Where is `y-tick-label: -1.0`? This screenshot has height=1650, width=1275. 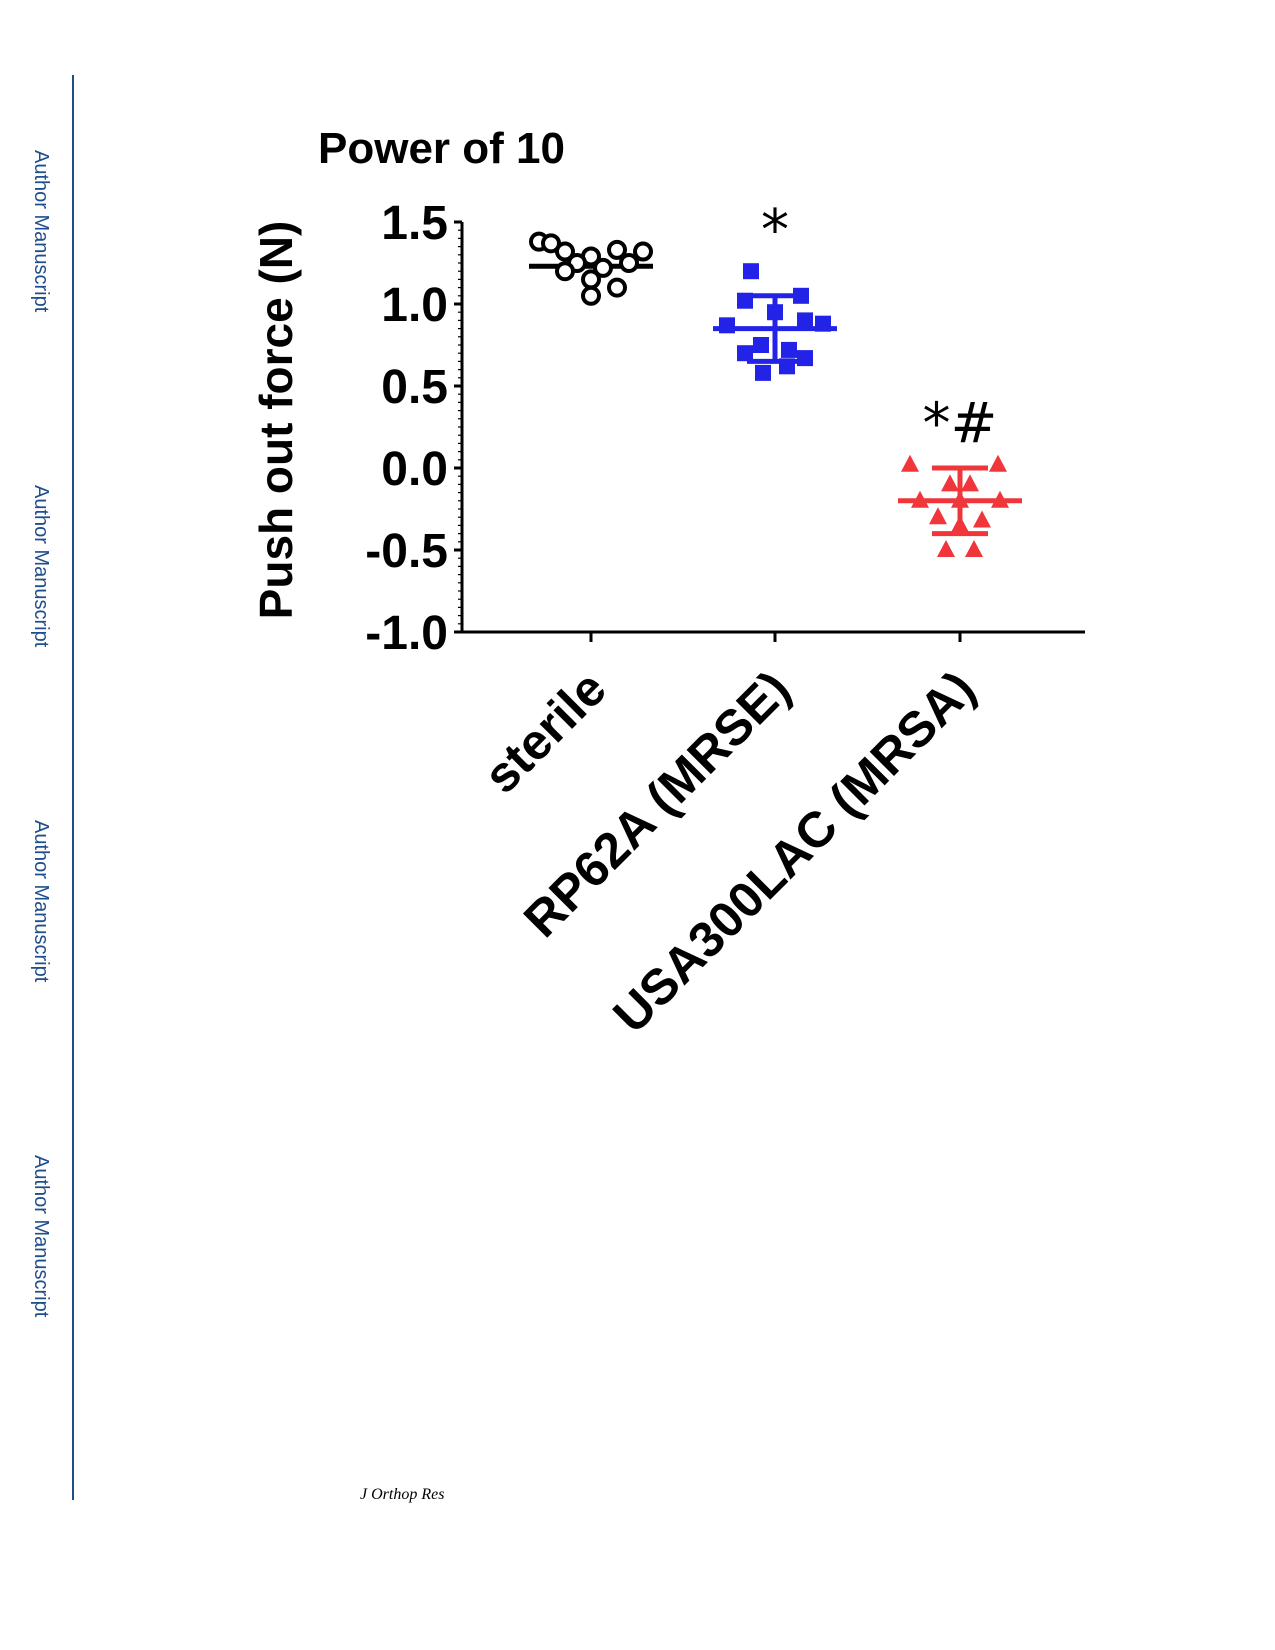
y-tick-label: -1.0 is located at coordinates (406, 633).